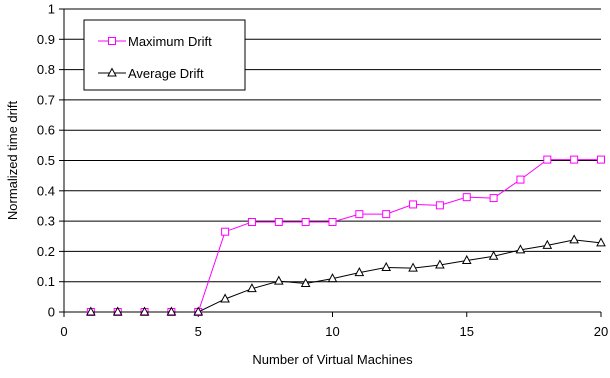  What do you see at coordinates (46, 221) in the screenshot?
I see `y-tick-label: 0.3` at bounding box center [46, 221].